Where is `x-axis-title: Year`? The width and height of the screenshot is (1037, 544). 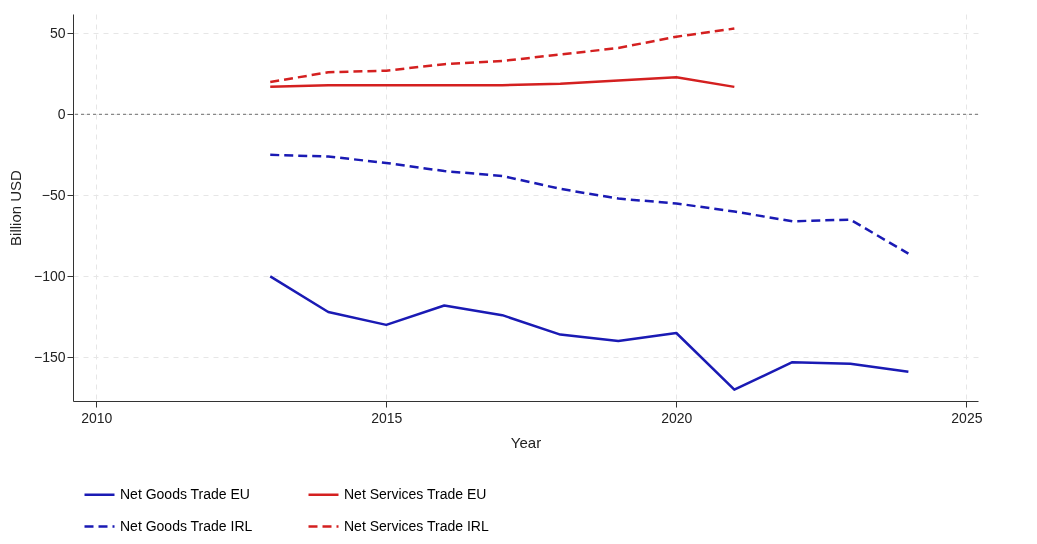
x-axis-title: Year is located at coordinates (526, 442).